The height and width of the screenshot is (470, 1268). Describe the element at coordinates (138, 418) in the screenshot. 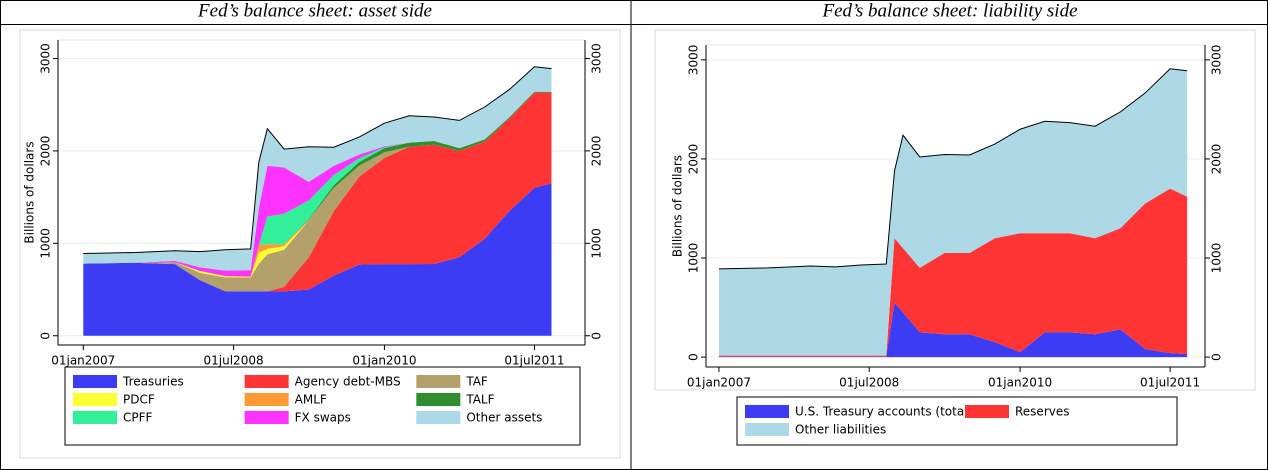

I see `legend-label: CPFF` at that location.